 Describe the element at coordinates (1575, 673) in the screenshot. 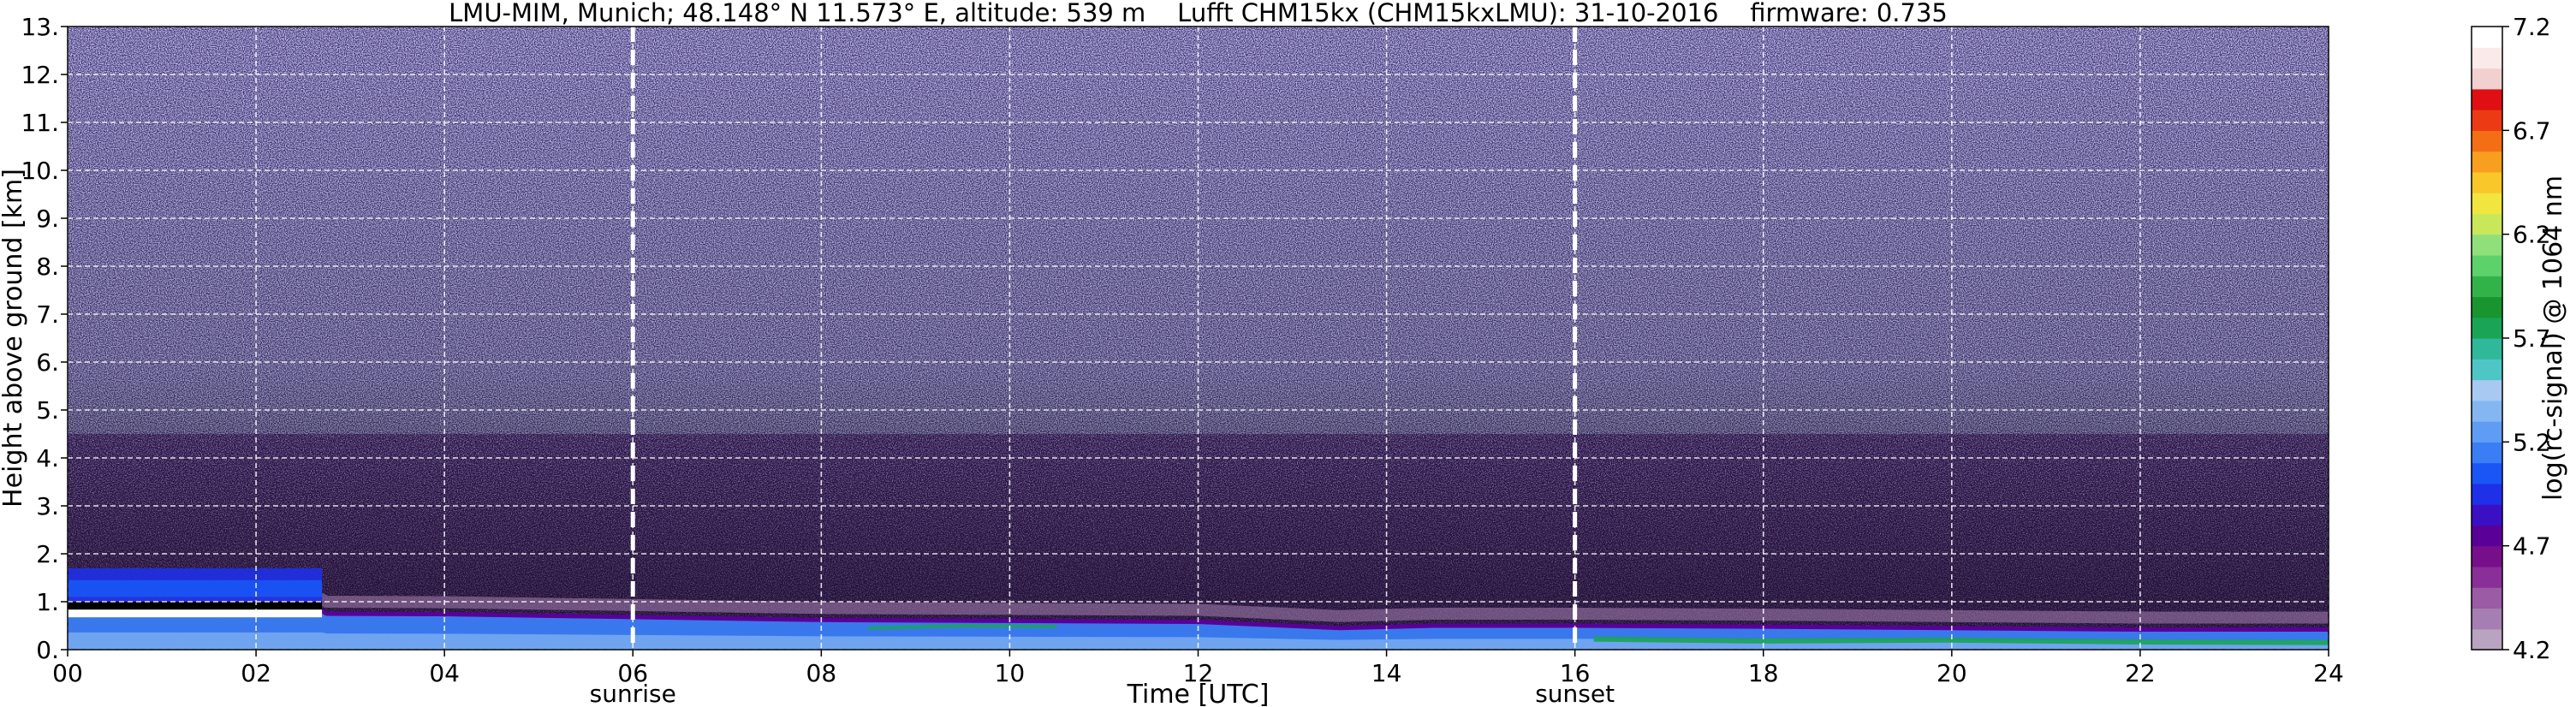

I see `x-tick-label: 16` at that location.